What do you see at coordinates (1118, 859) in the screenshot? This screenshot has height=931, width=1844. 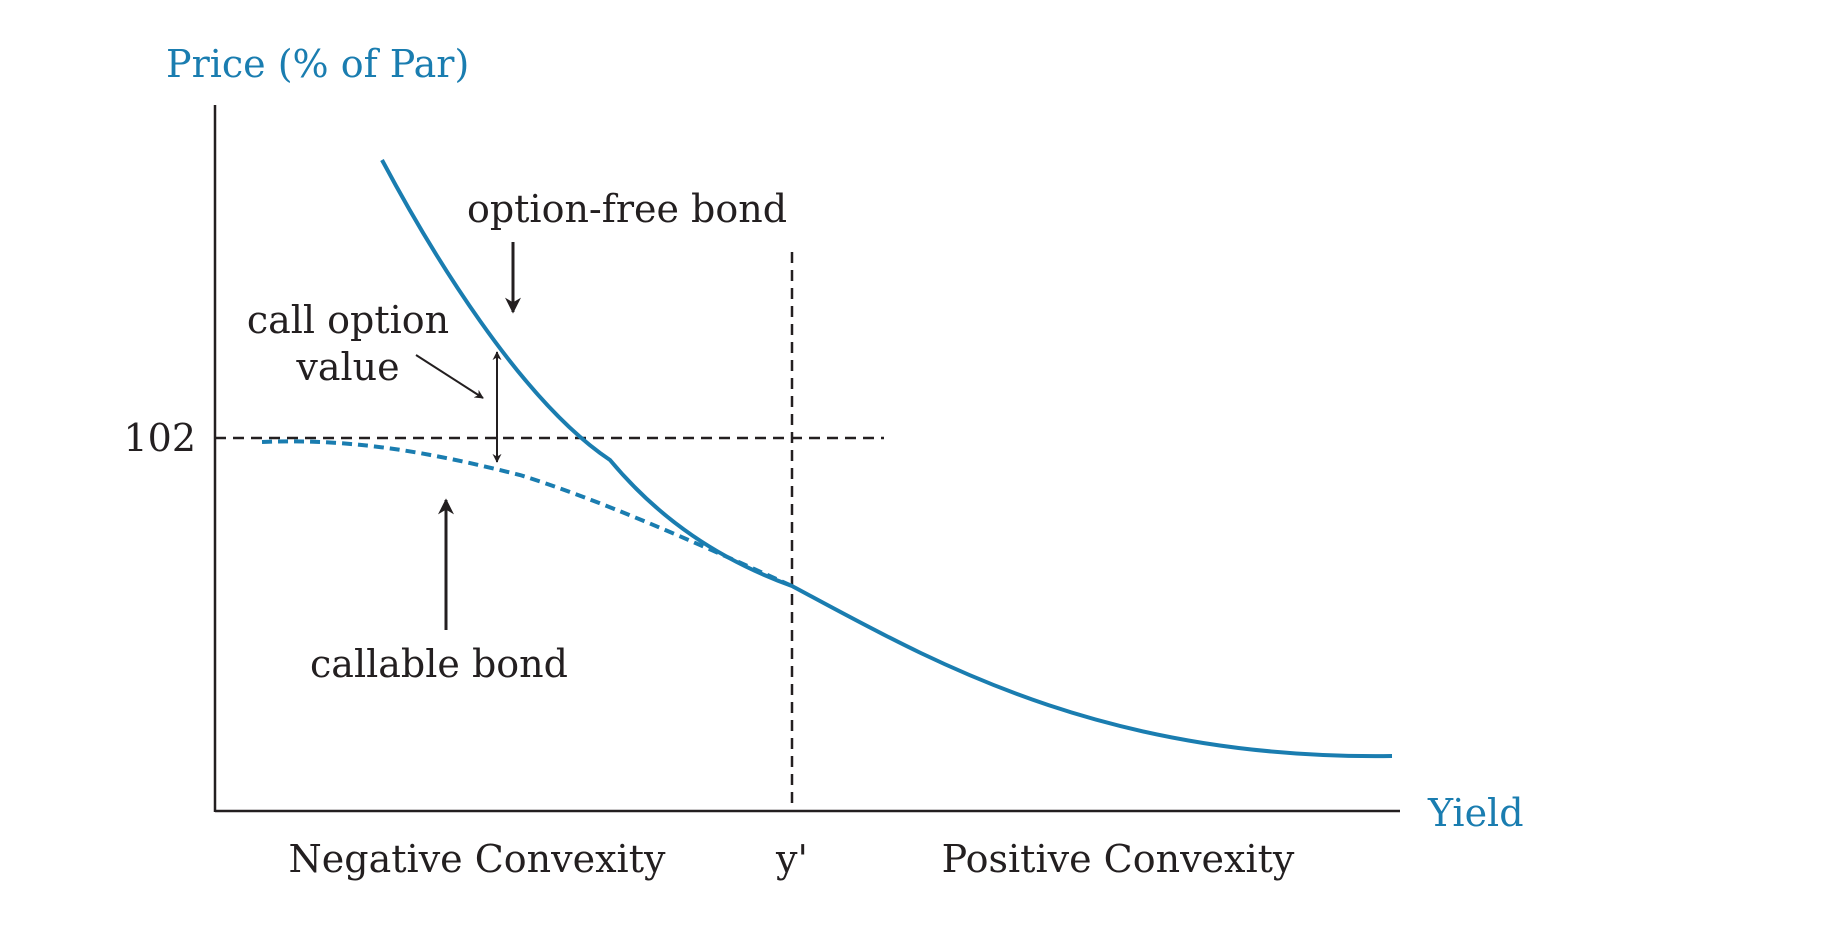 I see `positive-convexity-label: Positive Convexity` at bounding box center [1118, 859].